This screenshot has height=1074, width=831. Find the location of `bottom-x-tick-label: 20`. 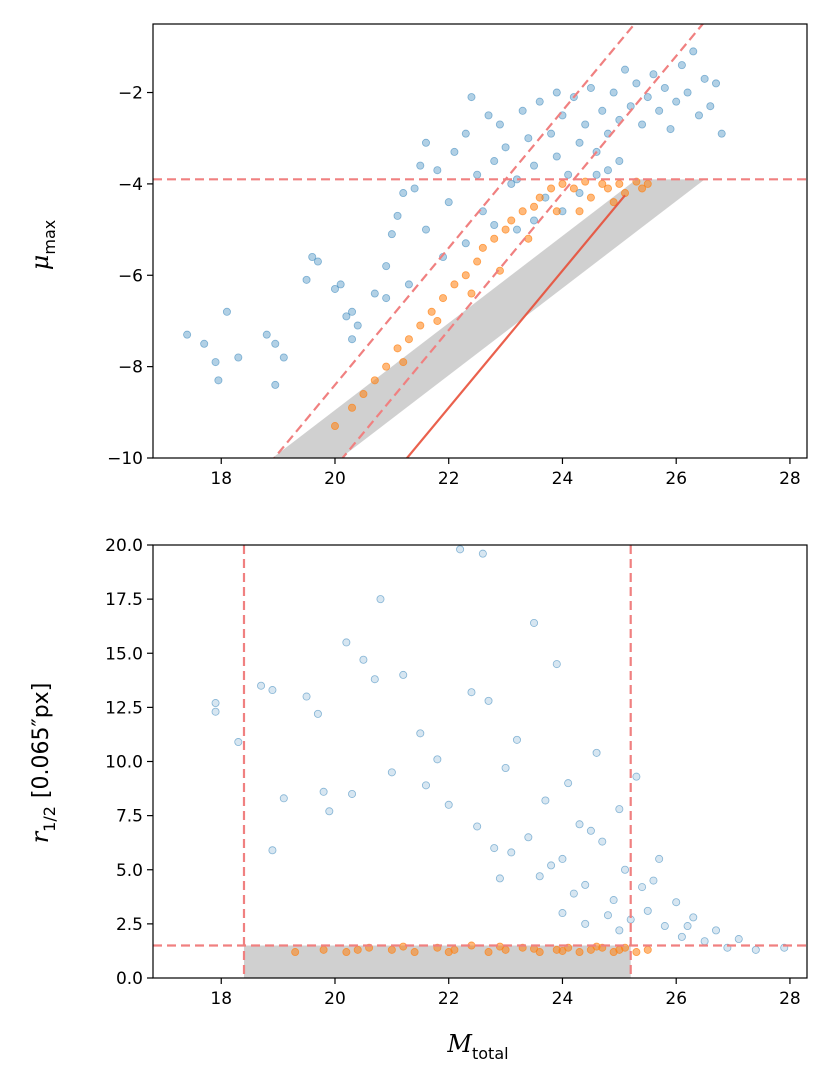

bottom-x-tick-label: 20 is located at coordinates (335, 999).